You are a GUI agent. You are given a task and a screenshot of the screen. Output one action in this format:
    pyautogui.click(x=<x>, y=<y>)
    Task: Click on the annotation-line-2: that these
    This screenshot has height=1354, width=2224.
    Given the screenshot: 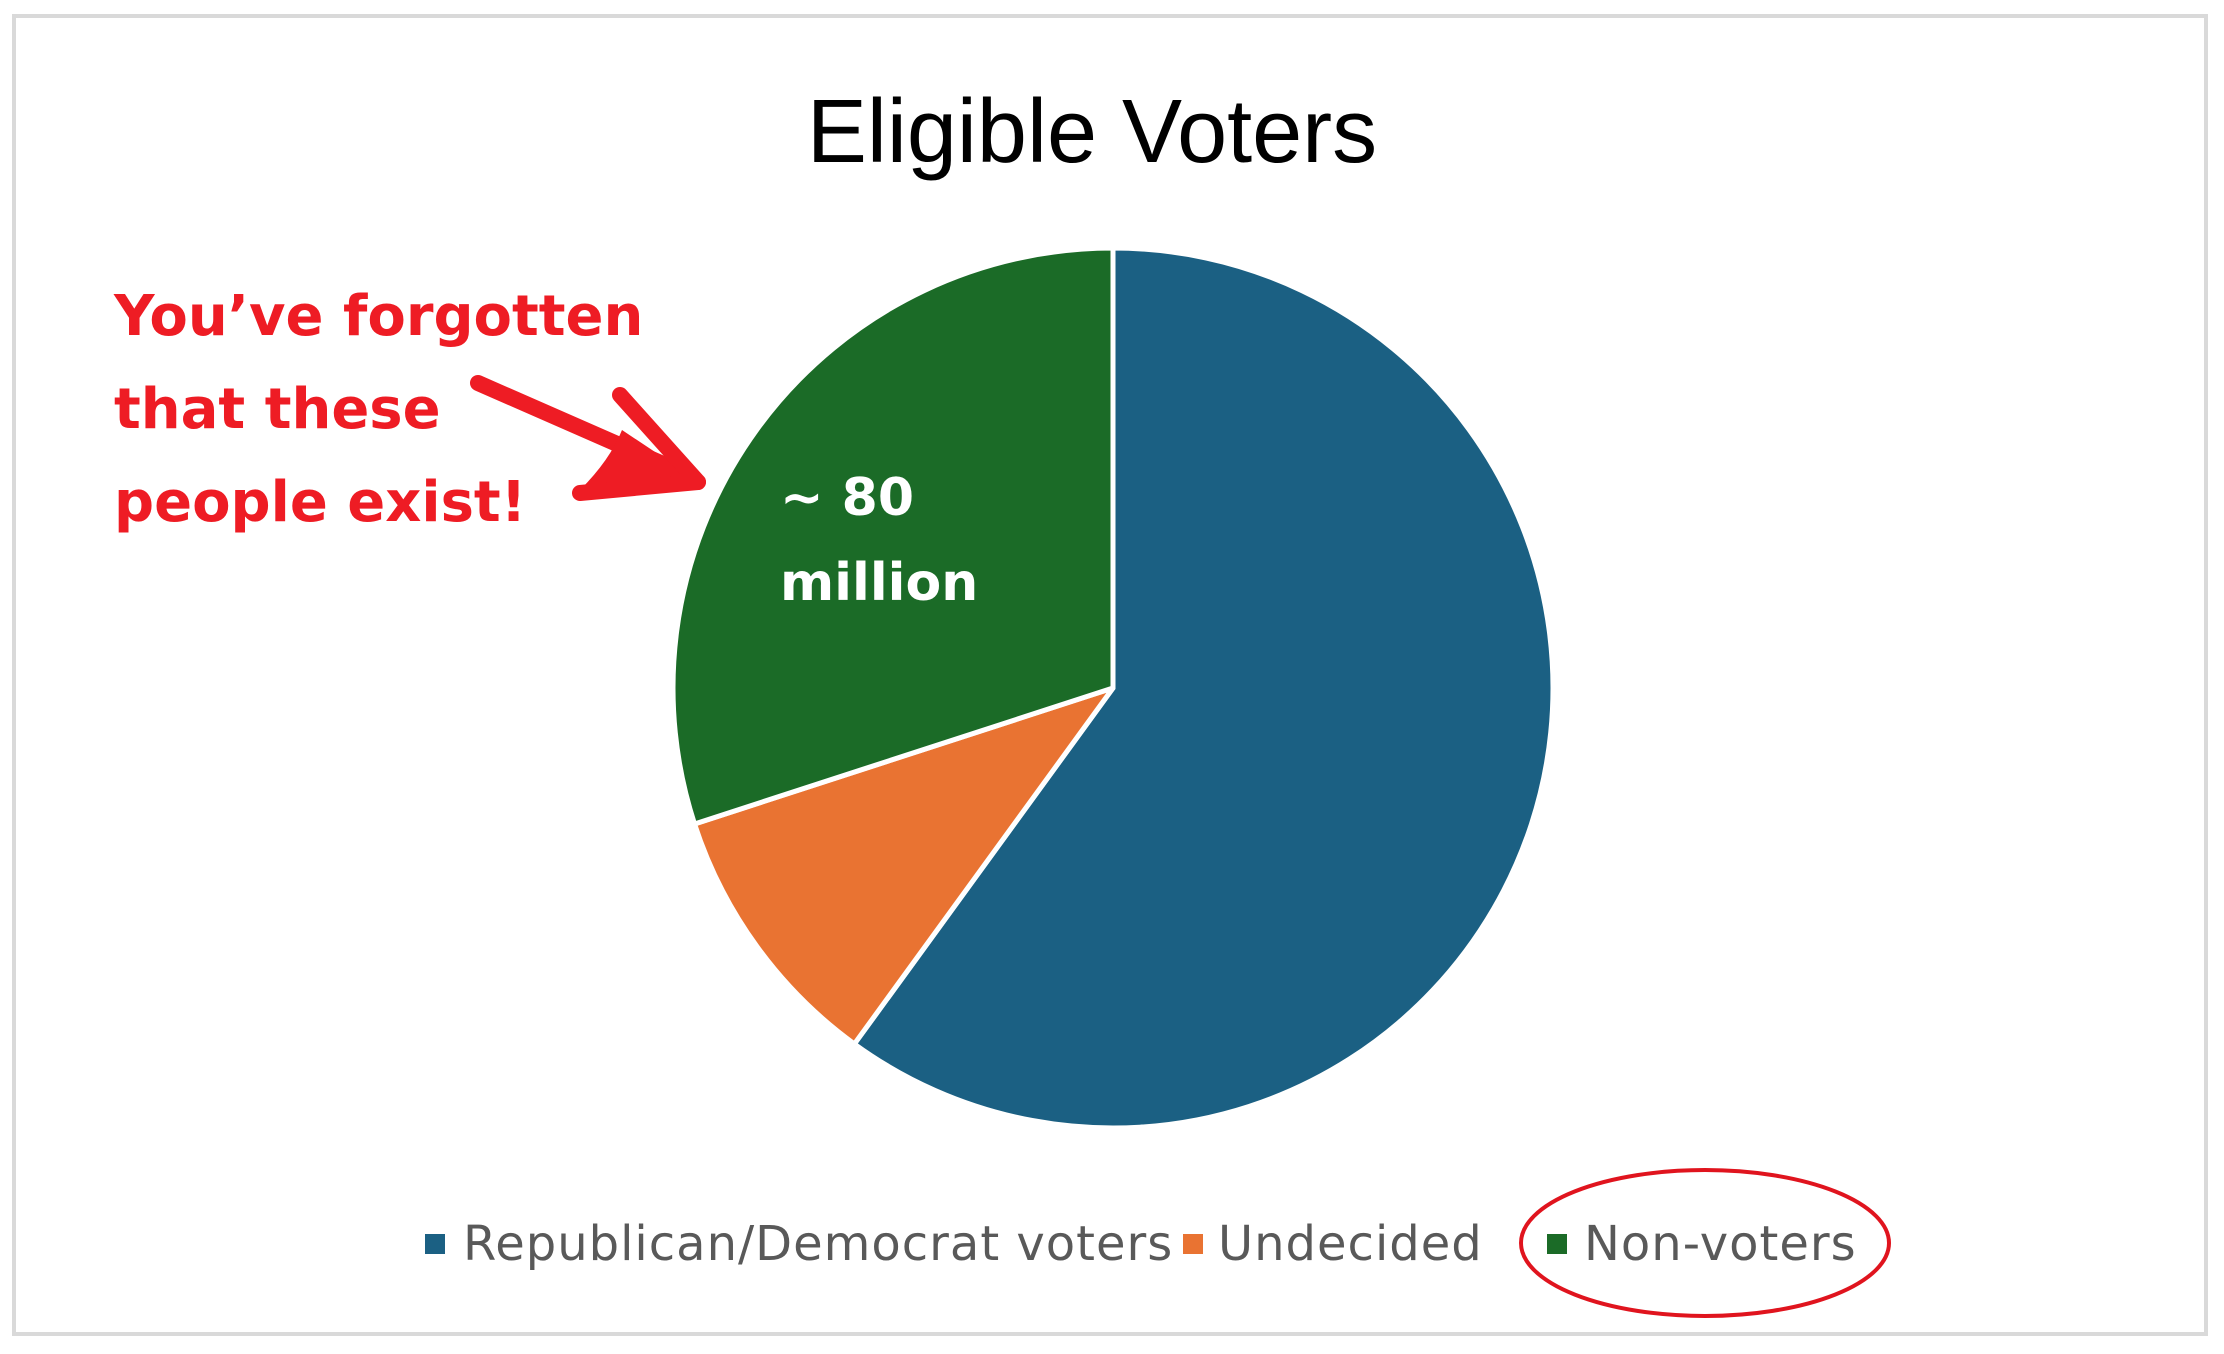 What is the action you would take?
    pyautogui.click(x=277, y=409)
    